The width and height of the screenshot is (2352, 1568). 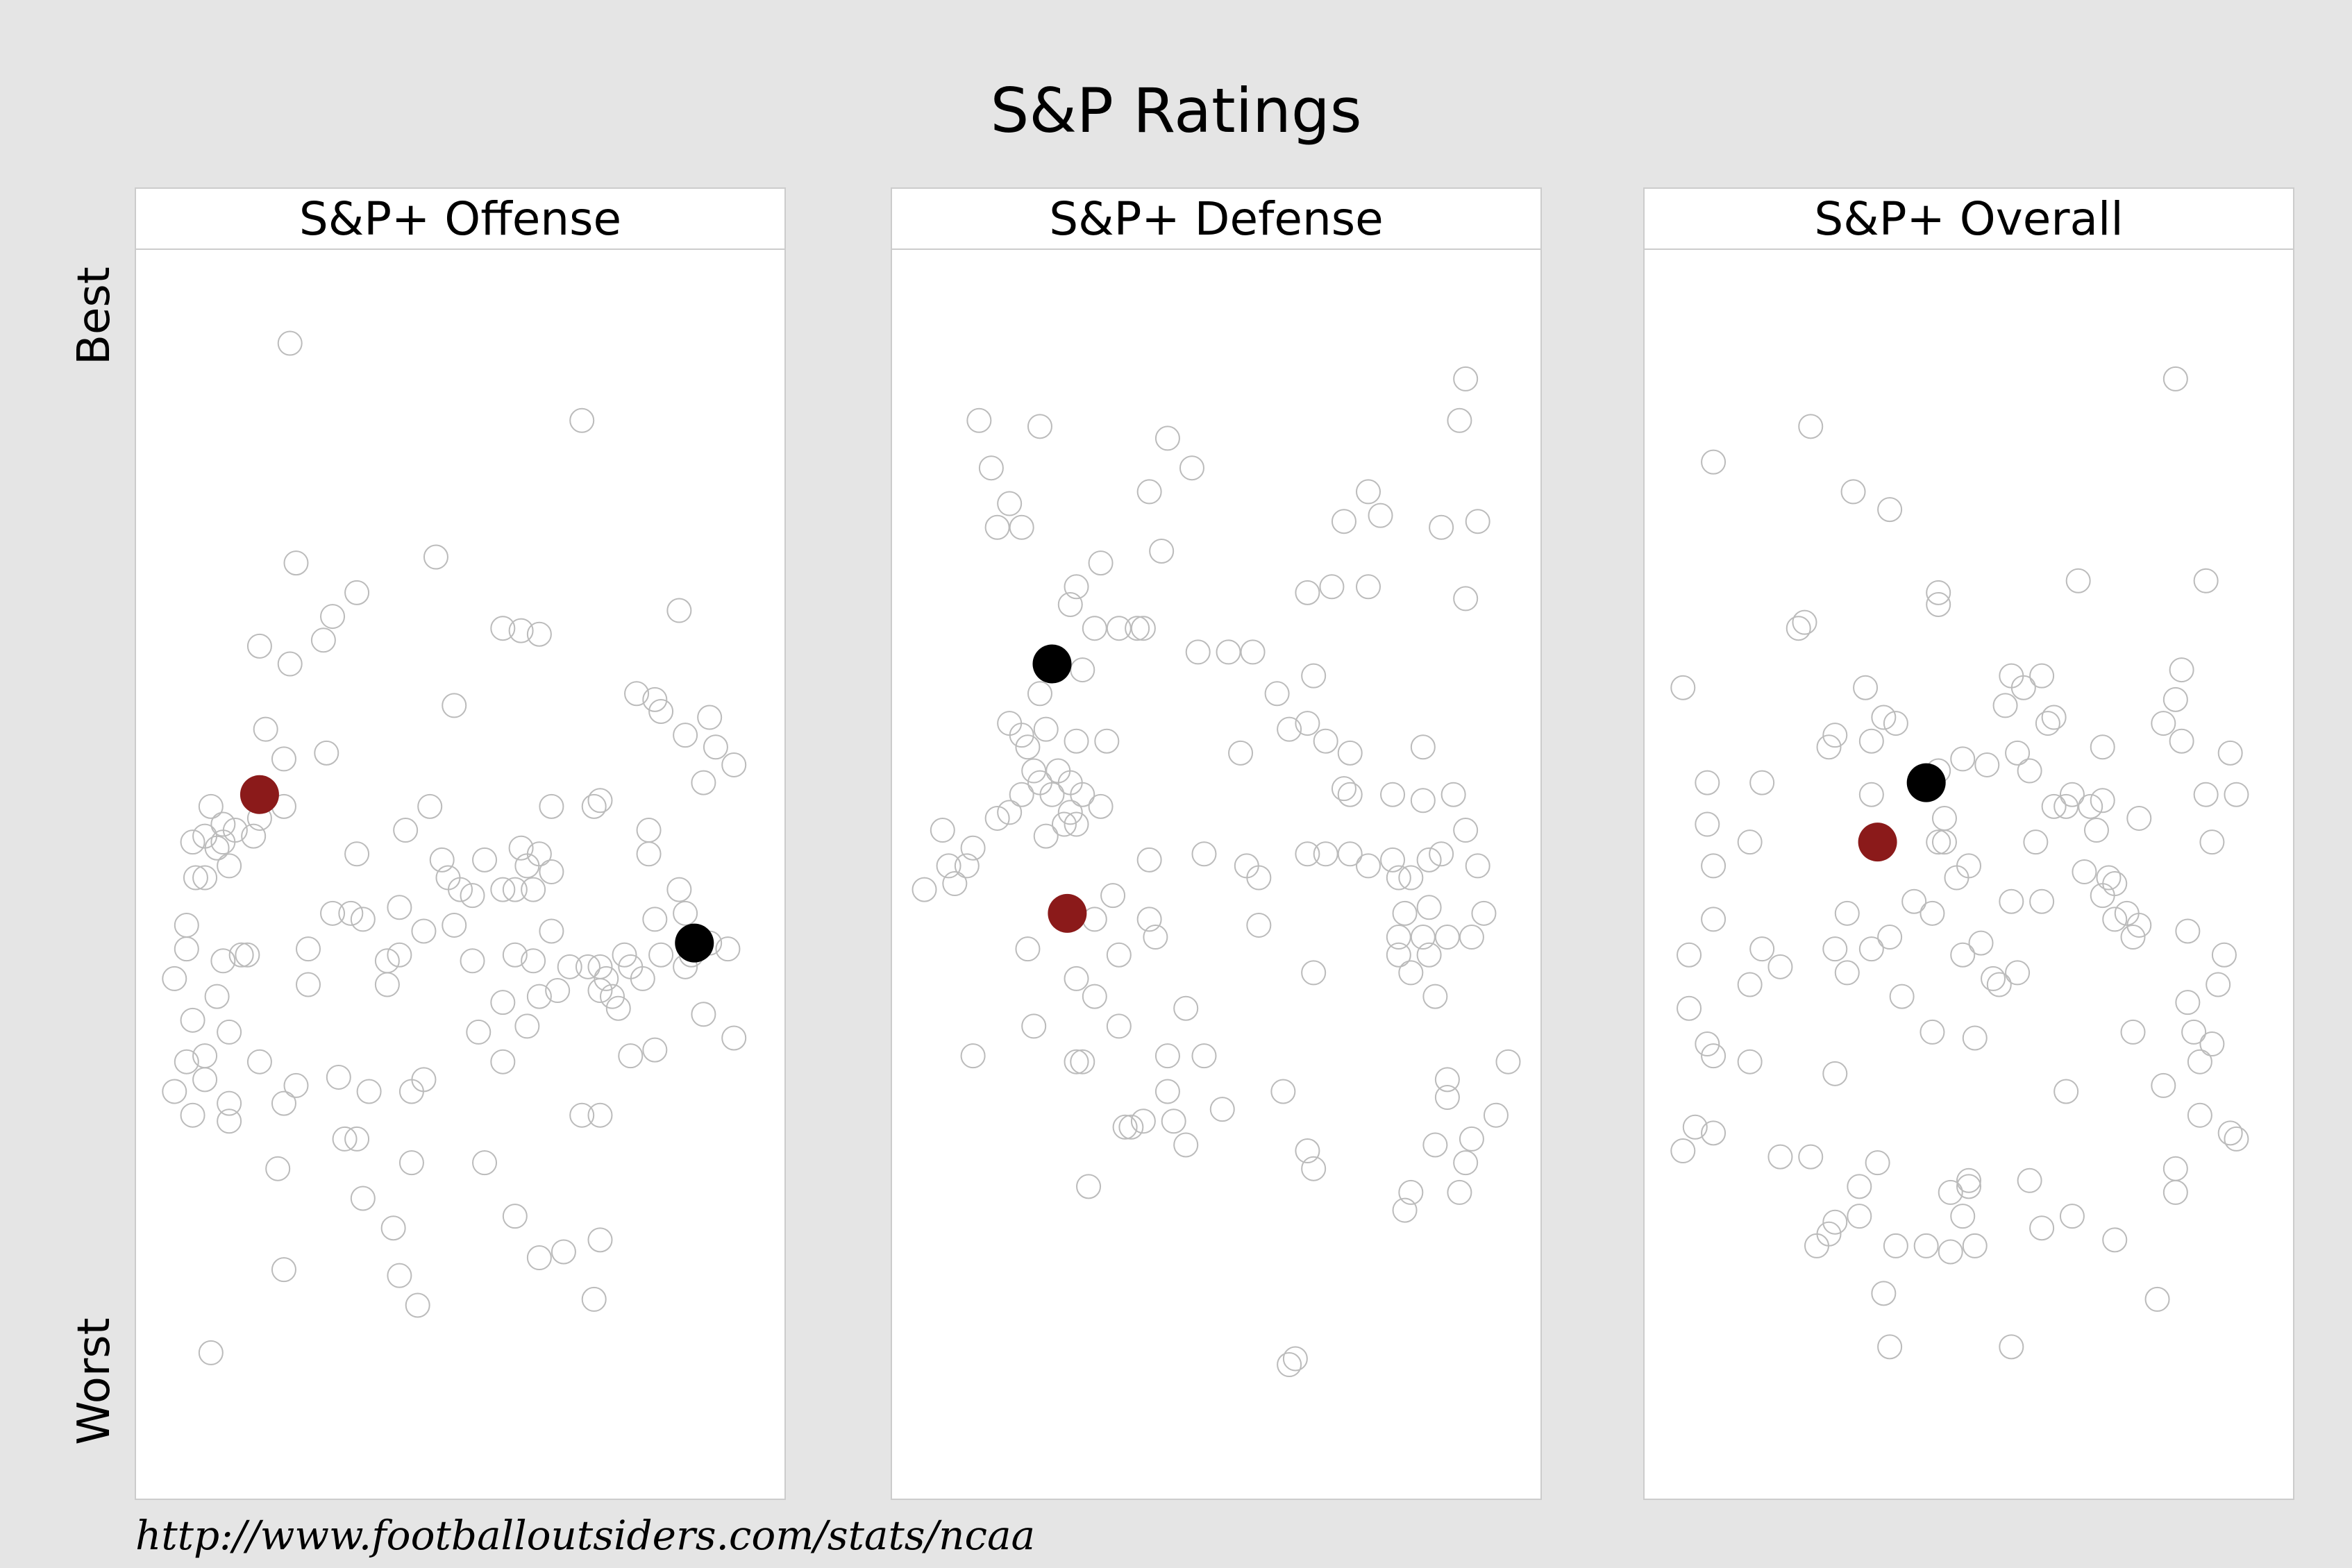 I want to click on highlight-point-red, so click(x=1877, y=842).